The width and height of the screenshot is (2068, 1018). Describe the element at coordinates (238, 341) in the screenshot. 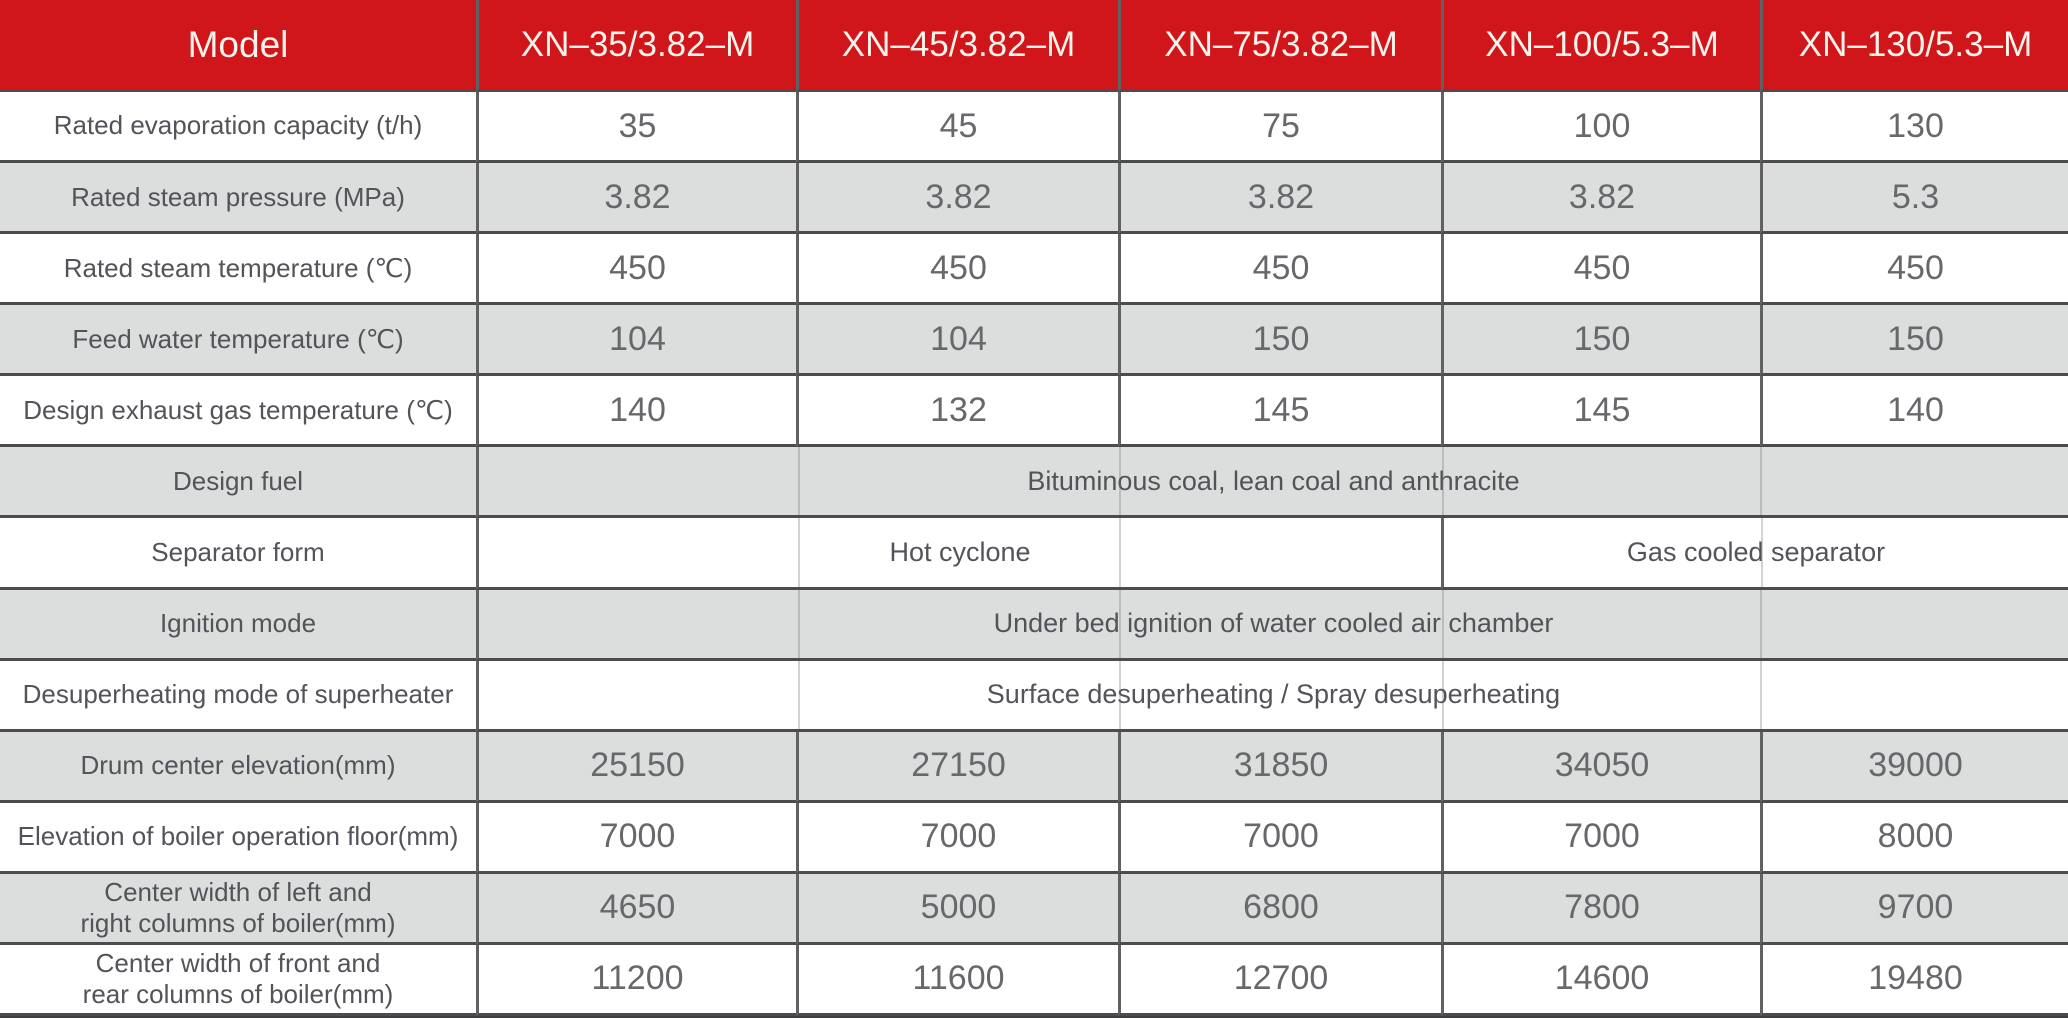

I see `row-label: Feed water temperature (℃)` at that location.